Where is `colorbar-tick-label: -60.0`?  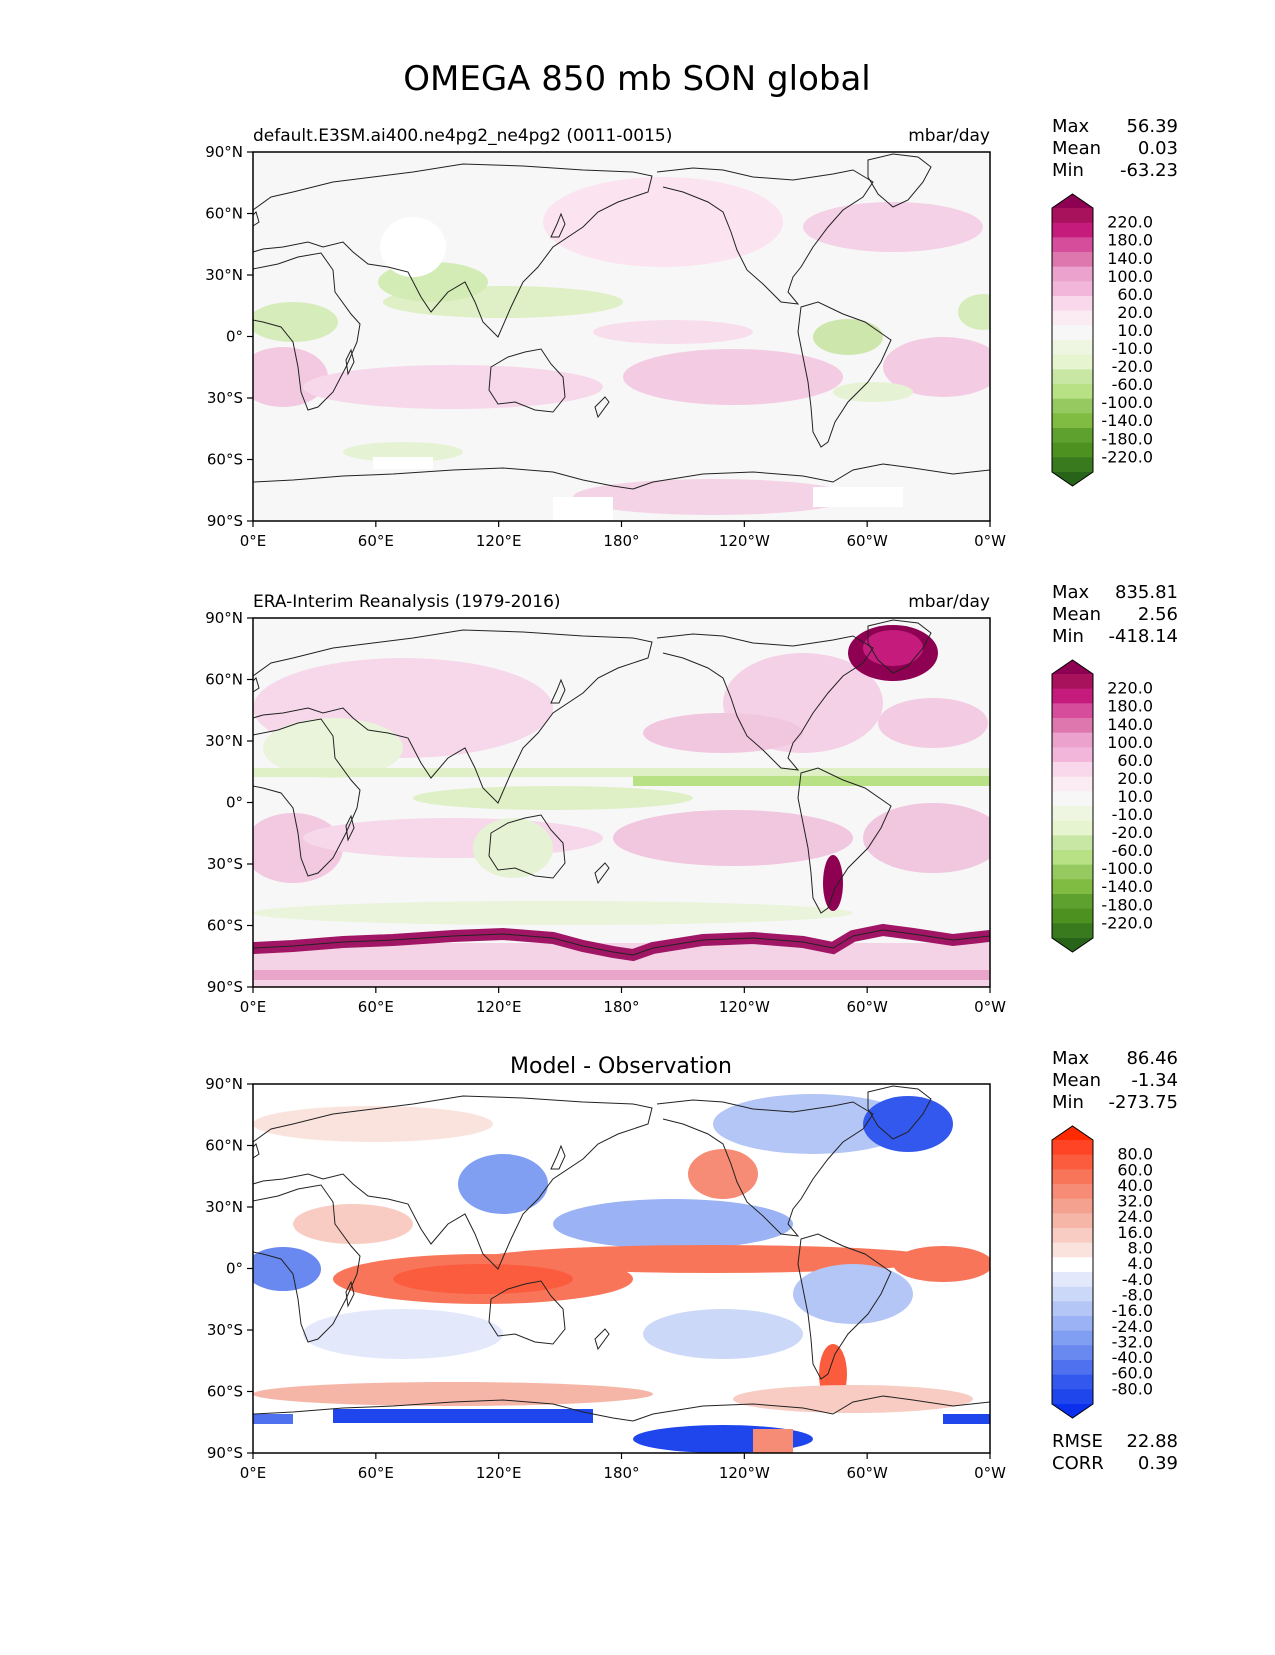 colorbar-tick-label: -60.0 is located at coordinates (1132, 1373).